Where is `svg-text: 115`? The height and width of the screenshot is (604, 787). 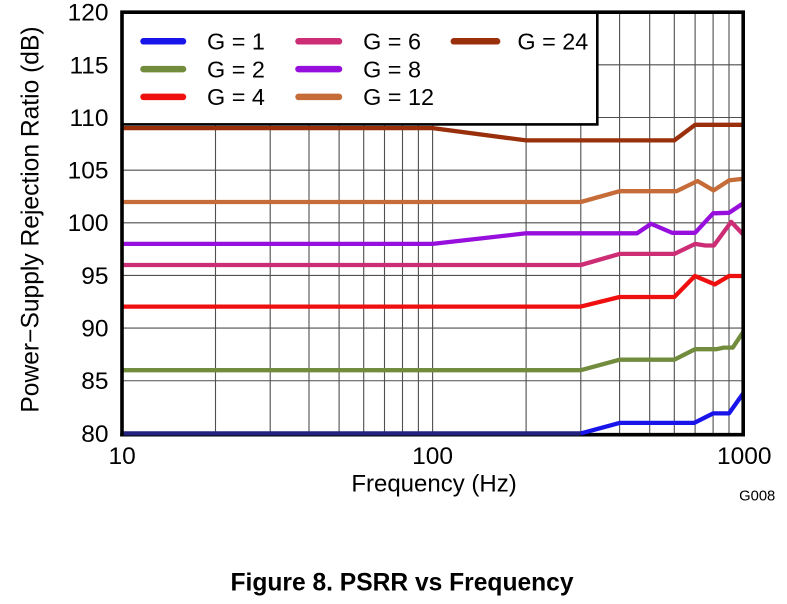 svg-text: 115 is located at coordinates (88, 65).